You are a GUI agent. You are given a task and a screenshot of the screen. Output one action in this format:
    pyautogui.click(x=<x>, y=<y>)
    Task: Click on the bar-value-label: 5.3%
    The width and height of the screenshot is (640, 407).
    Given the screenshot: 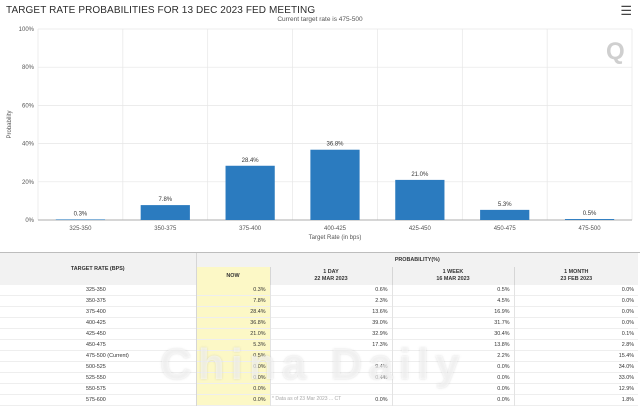 What is the action you would take?
    pyautogui.click(x=505, y=205)
    